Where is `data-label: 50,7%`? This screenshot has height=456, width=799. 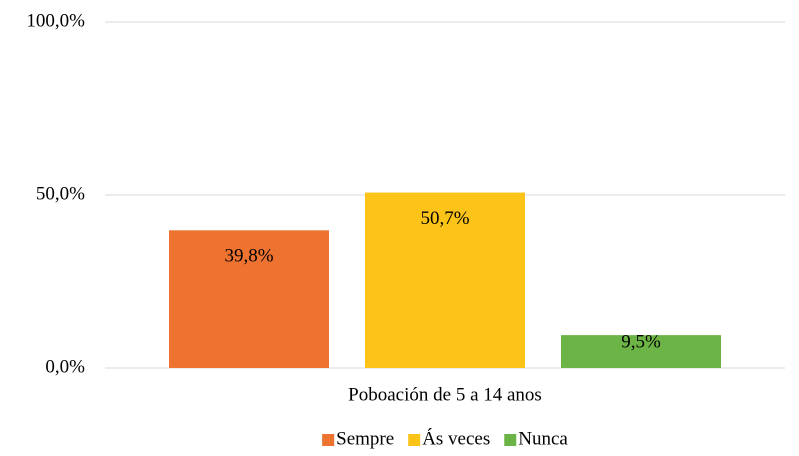
data-label: 50,7% is located at coordinates (444, 218).